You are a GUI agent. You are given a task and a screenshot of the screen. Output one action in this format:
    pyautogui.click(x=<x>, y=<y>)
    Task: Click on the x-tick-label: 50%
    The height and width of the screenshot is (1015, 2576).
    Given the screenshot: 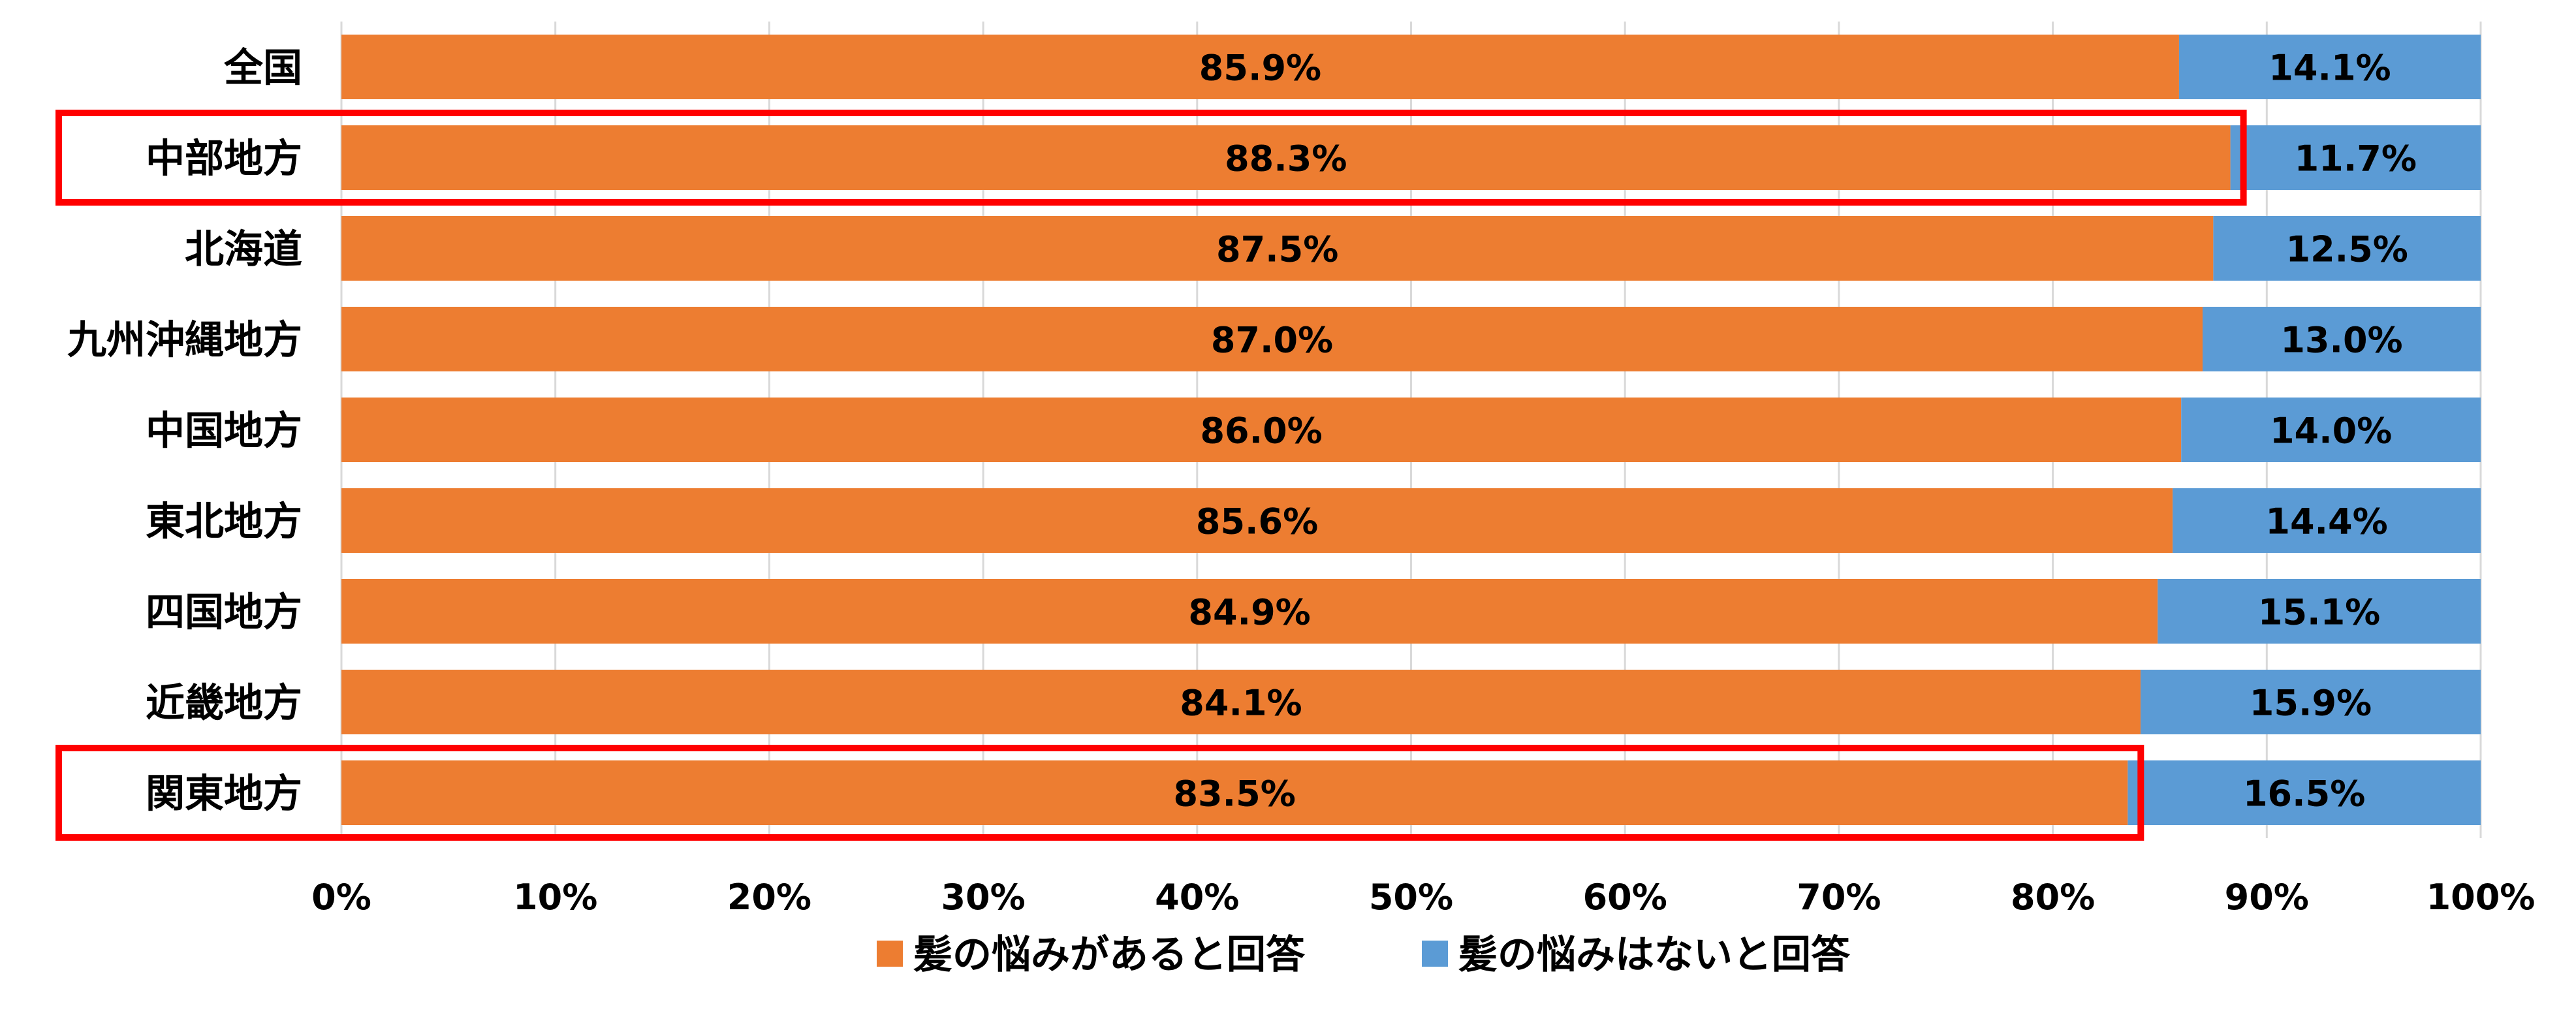 What is the action you would take?
    pyautogui.click(x=1411, y=898)
    